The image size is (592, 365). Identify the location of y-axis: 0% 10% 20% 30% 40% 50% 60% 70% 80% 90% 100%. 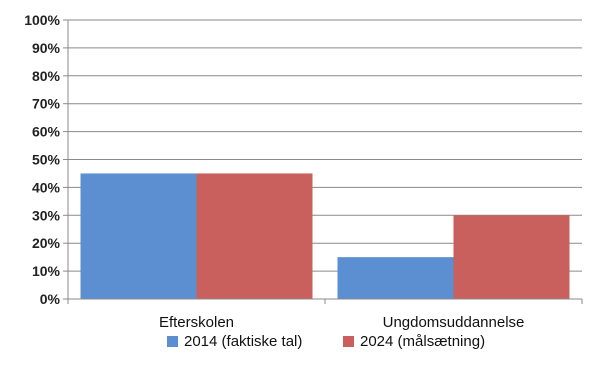
(46, 159).